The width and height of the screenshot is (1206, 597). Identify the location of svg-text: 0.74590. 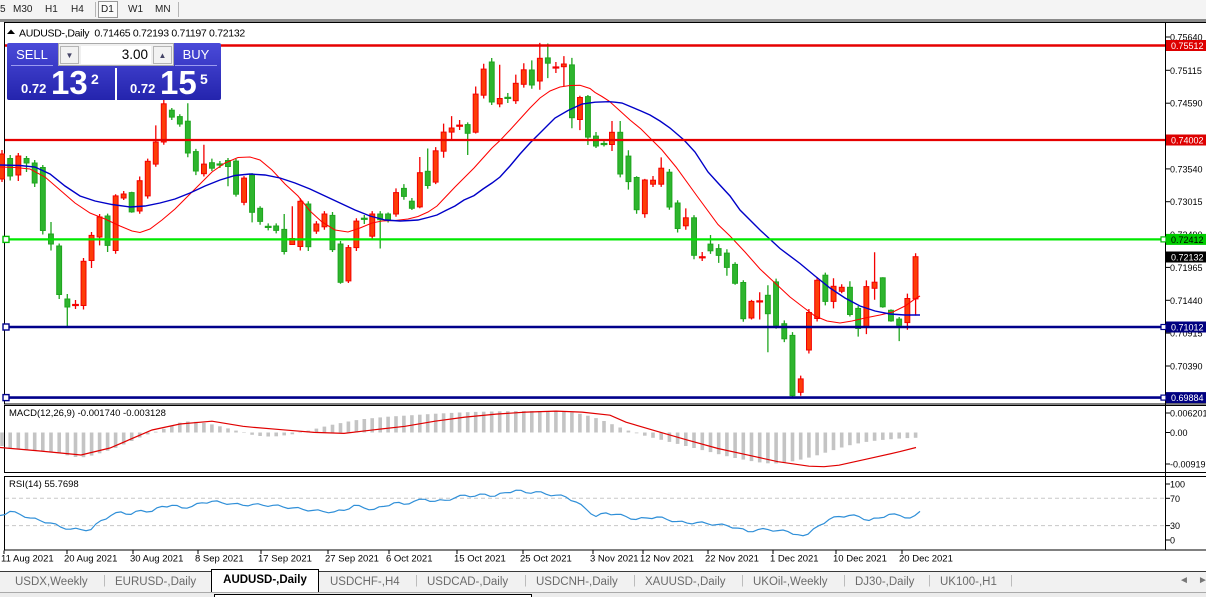
(1186, 104).